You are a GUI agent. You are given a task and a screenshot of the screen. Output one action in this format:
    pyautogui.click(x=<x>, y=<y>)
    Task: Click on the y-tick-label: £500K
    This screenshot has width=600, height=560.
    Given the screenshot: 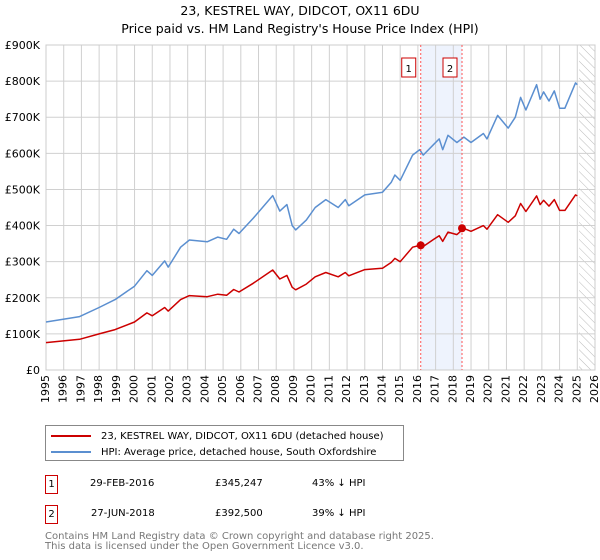 What is the action you would take?
    pyautogui.click(x=23, y=189)
    